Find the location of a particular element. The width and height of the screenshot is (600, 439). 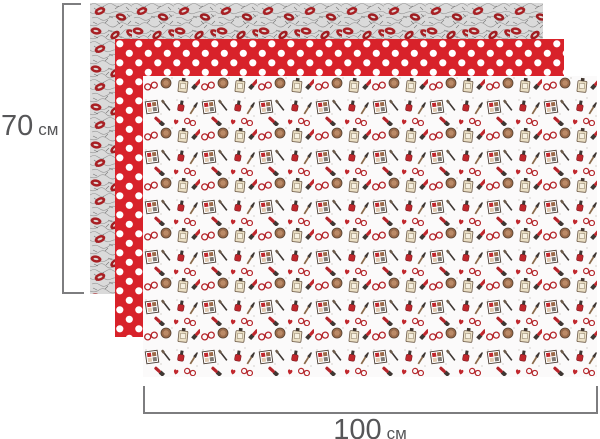

height-dimension-label: 70 см is located at coordinates (29, 126).